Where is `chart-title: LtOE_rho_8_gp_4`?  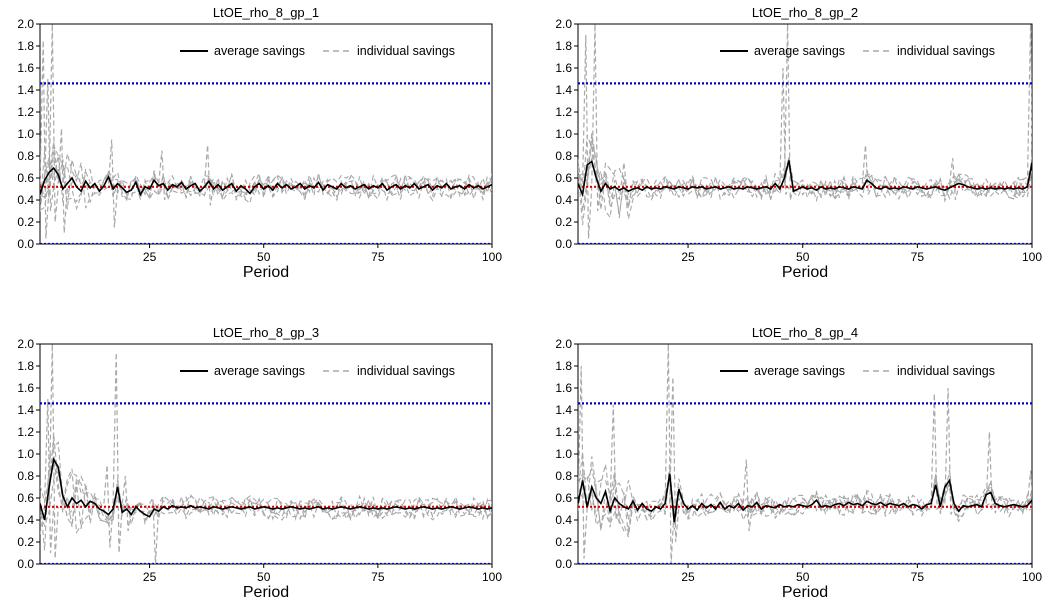
chart-title: LtOE_rho_8_gp_4 is located at coordinates (805, 332).